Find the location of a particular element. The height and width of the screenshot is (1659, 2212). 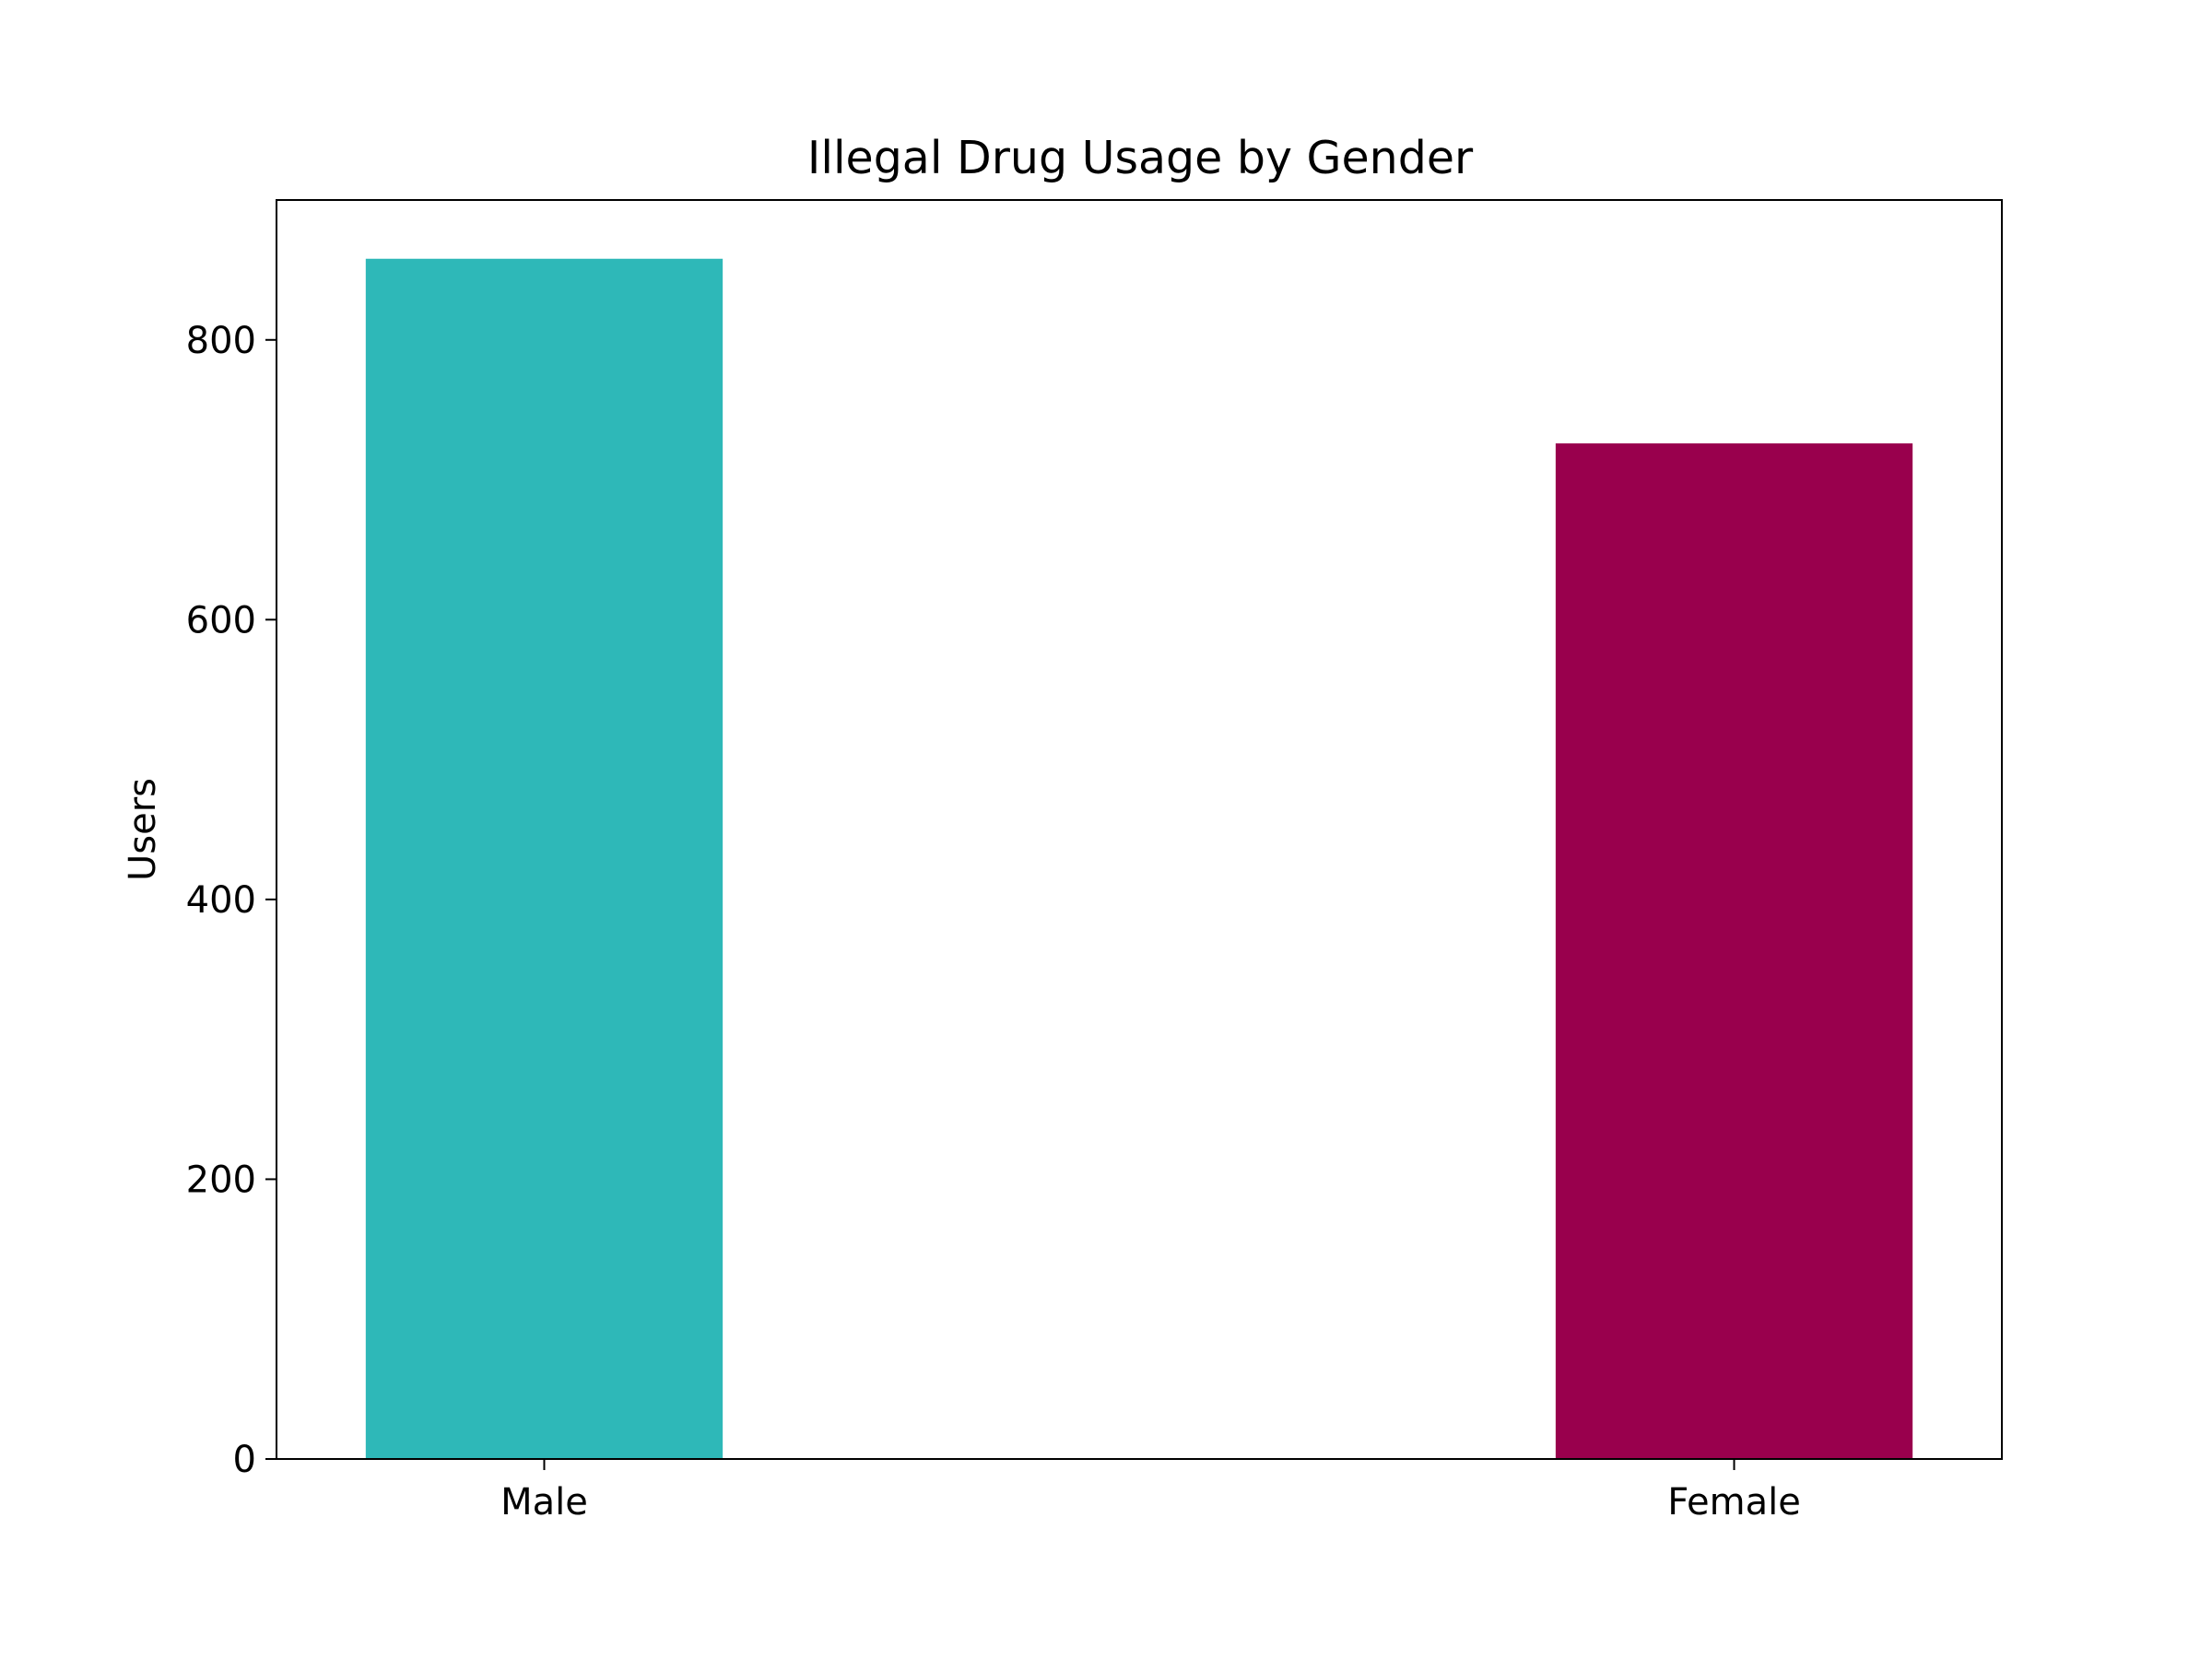

chart-title: Illegal Drug Usage by Gender is located at coordinates (1140, 158).